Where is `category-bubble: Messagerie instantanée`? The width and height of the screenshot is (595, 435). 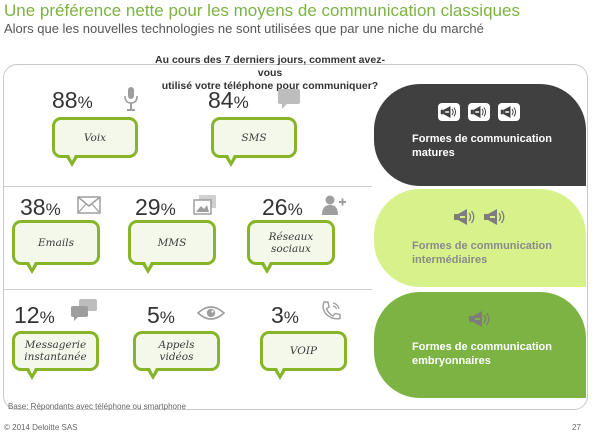 category-bubble: Messagerie instantanée is located at coordinates (55, 351).